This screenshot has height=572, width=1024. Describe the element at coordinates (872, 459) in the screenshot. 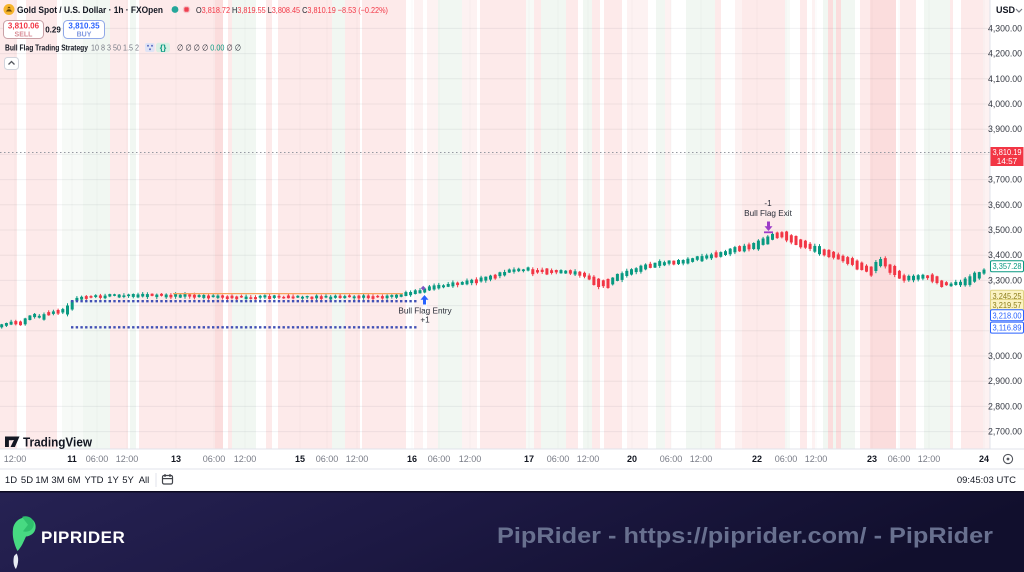

I see `svg-text: 23` at that location.